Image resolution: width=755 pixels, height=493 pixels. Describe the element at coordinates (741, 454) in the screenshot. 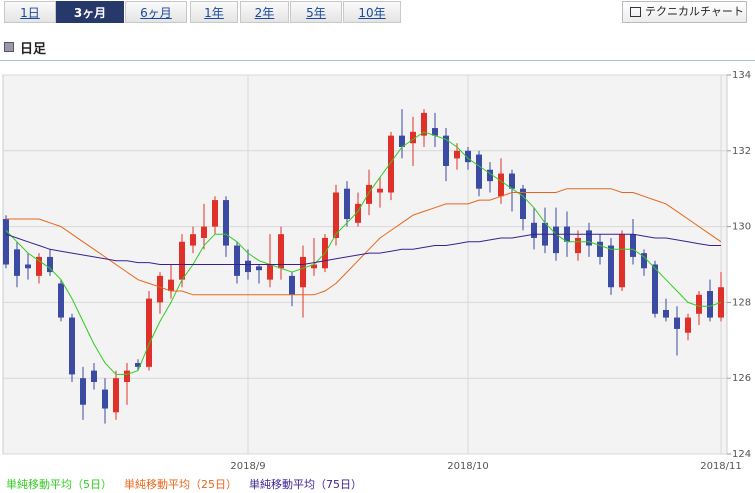

I see `y-tick-label: 124` at that location.